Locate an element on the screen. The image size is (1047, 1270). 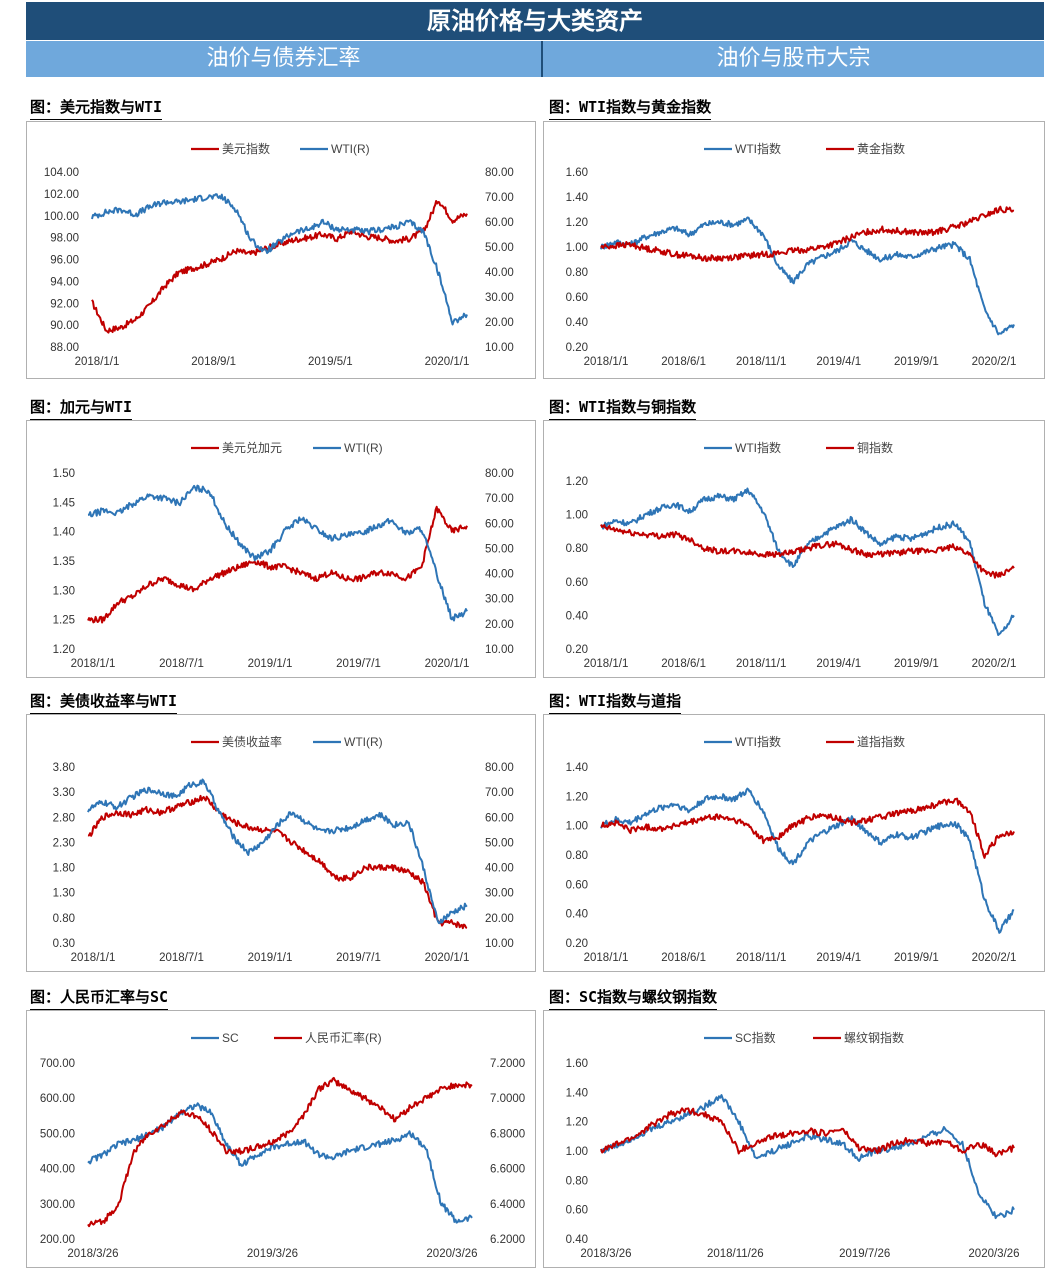
x-tick: 2020/2/1 is located at coordinates (994, 362).